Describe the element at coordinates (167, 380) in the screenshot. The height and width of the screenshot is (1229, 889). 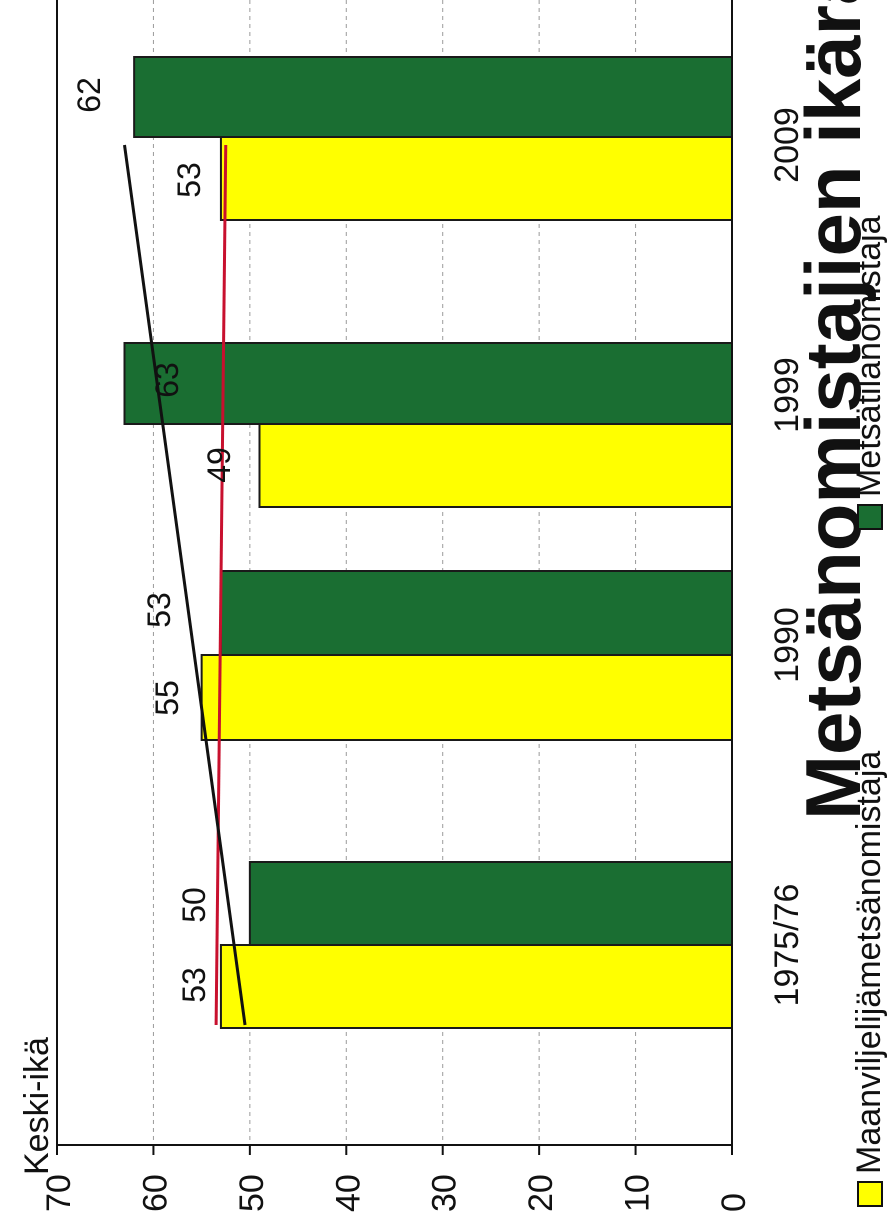
I see `data-label: 63` at that location.